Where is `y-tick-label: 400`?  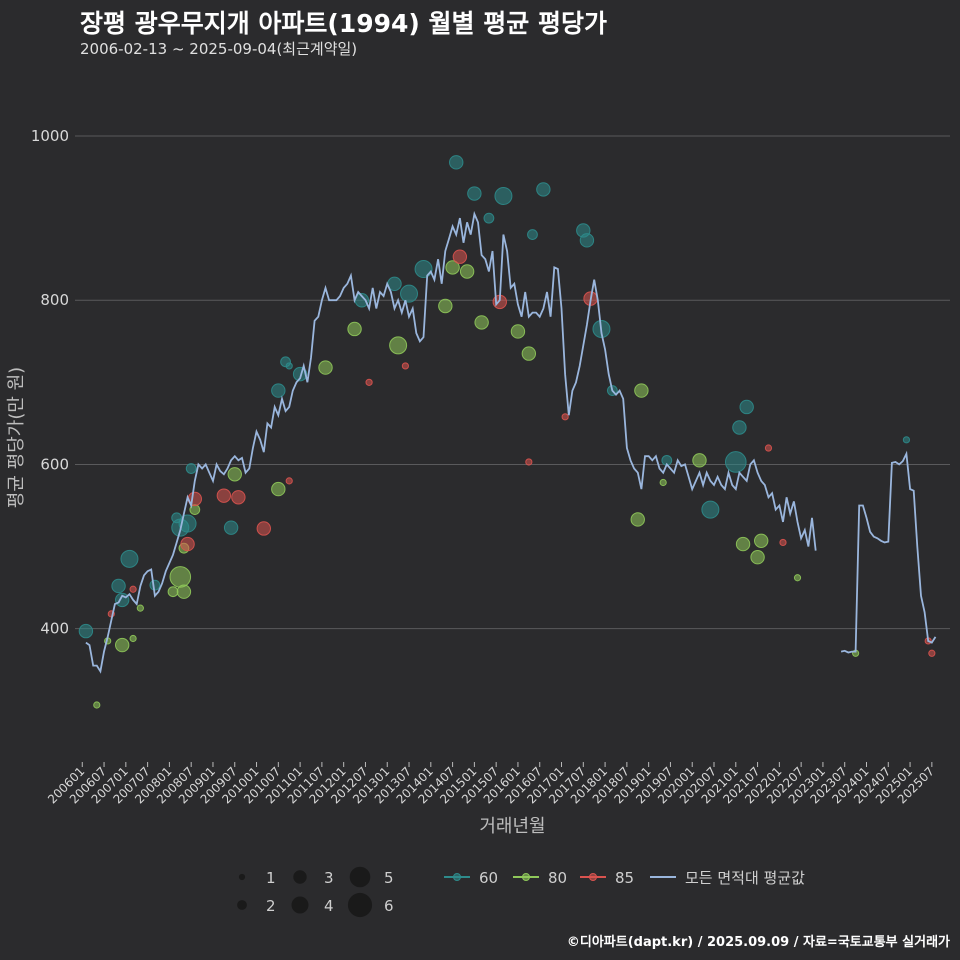
y-tick-label: 400 is located at coordinates (54, 629).